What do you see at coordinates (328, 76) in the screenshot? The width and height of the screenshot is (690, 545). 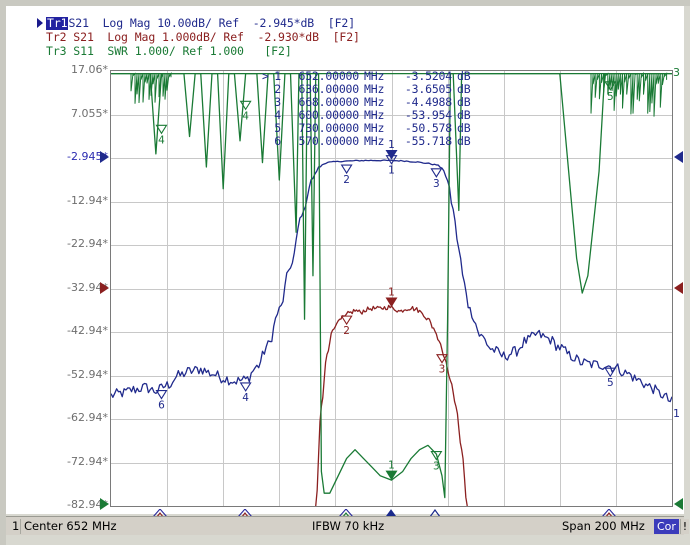 I see `marker-frequency: 652.00000` at bounding box center [328, 76].